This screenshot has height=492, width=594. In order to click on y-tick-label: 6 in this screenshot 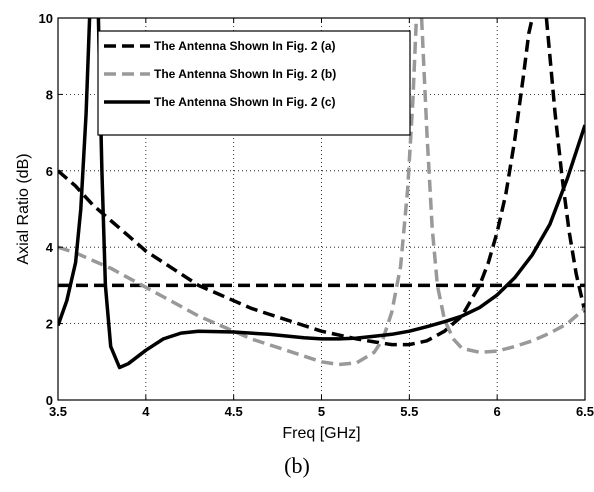, I will do `click(49, 171)`.